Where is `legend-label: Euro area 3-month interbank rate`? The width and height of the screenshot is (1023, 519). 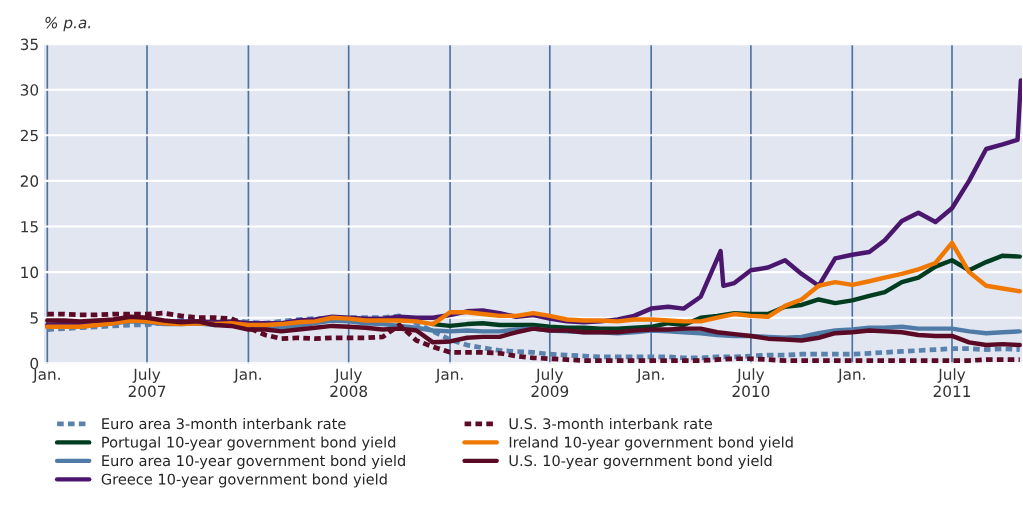 legend-label: Euro area 3-month interbank rate is located at coordinates (224, 423).